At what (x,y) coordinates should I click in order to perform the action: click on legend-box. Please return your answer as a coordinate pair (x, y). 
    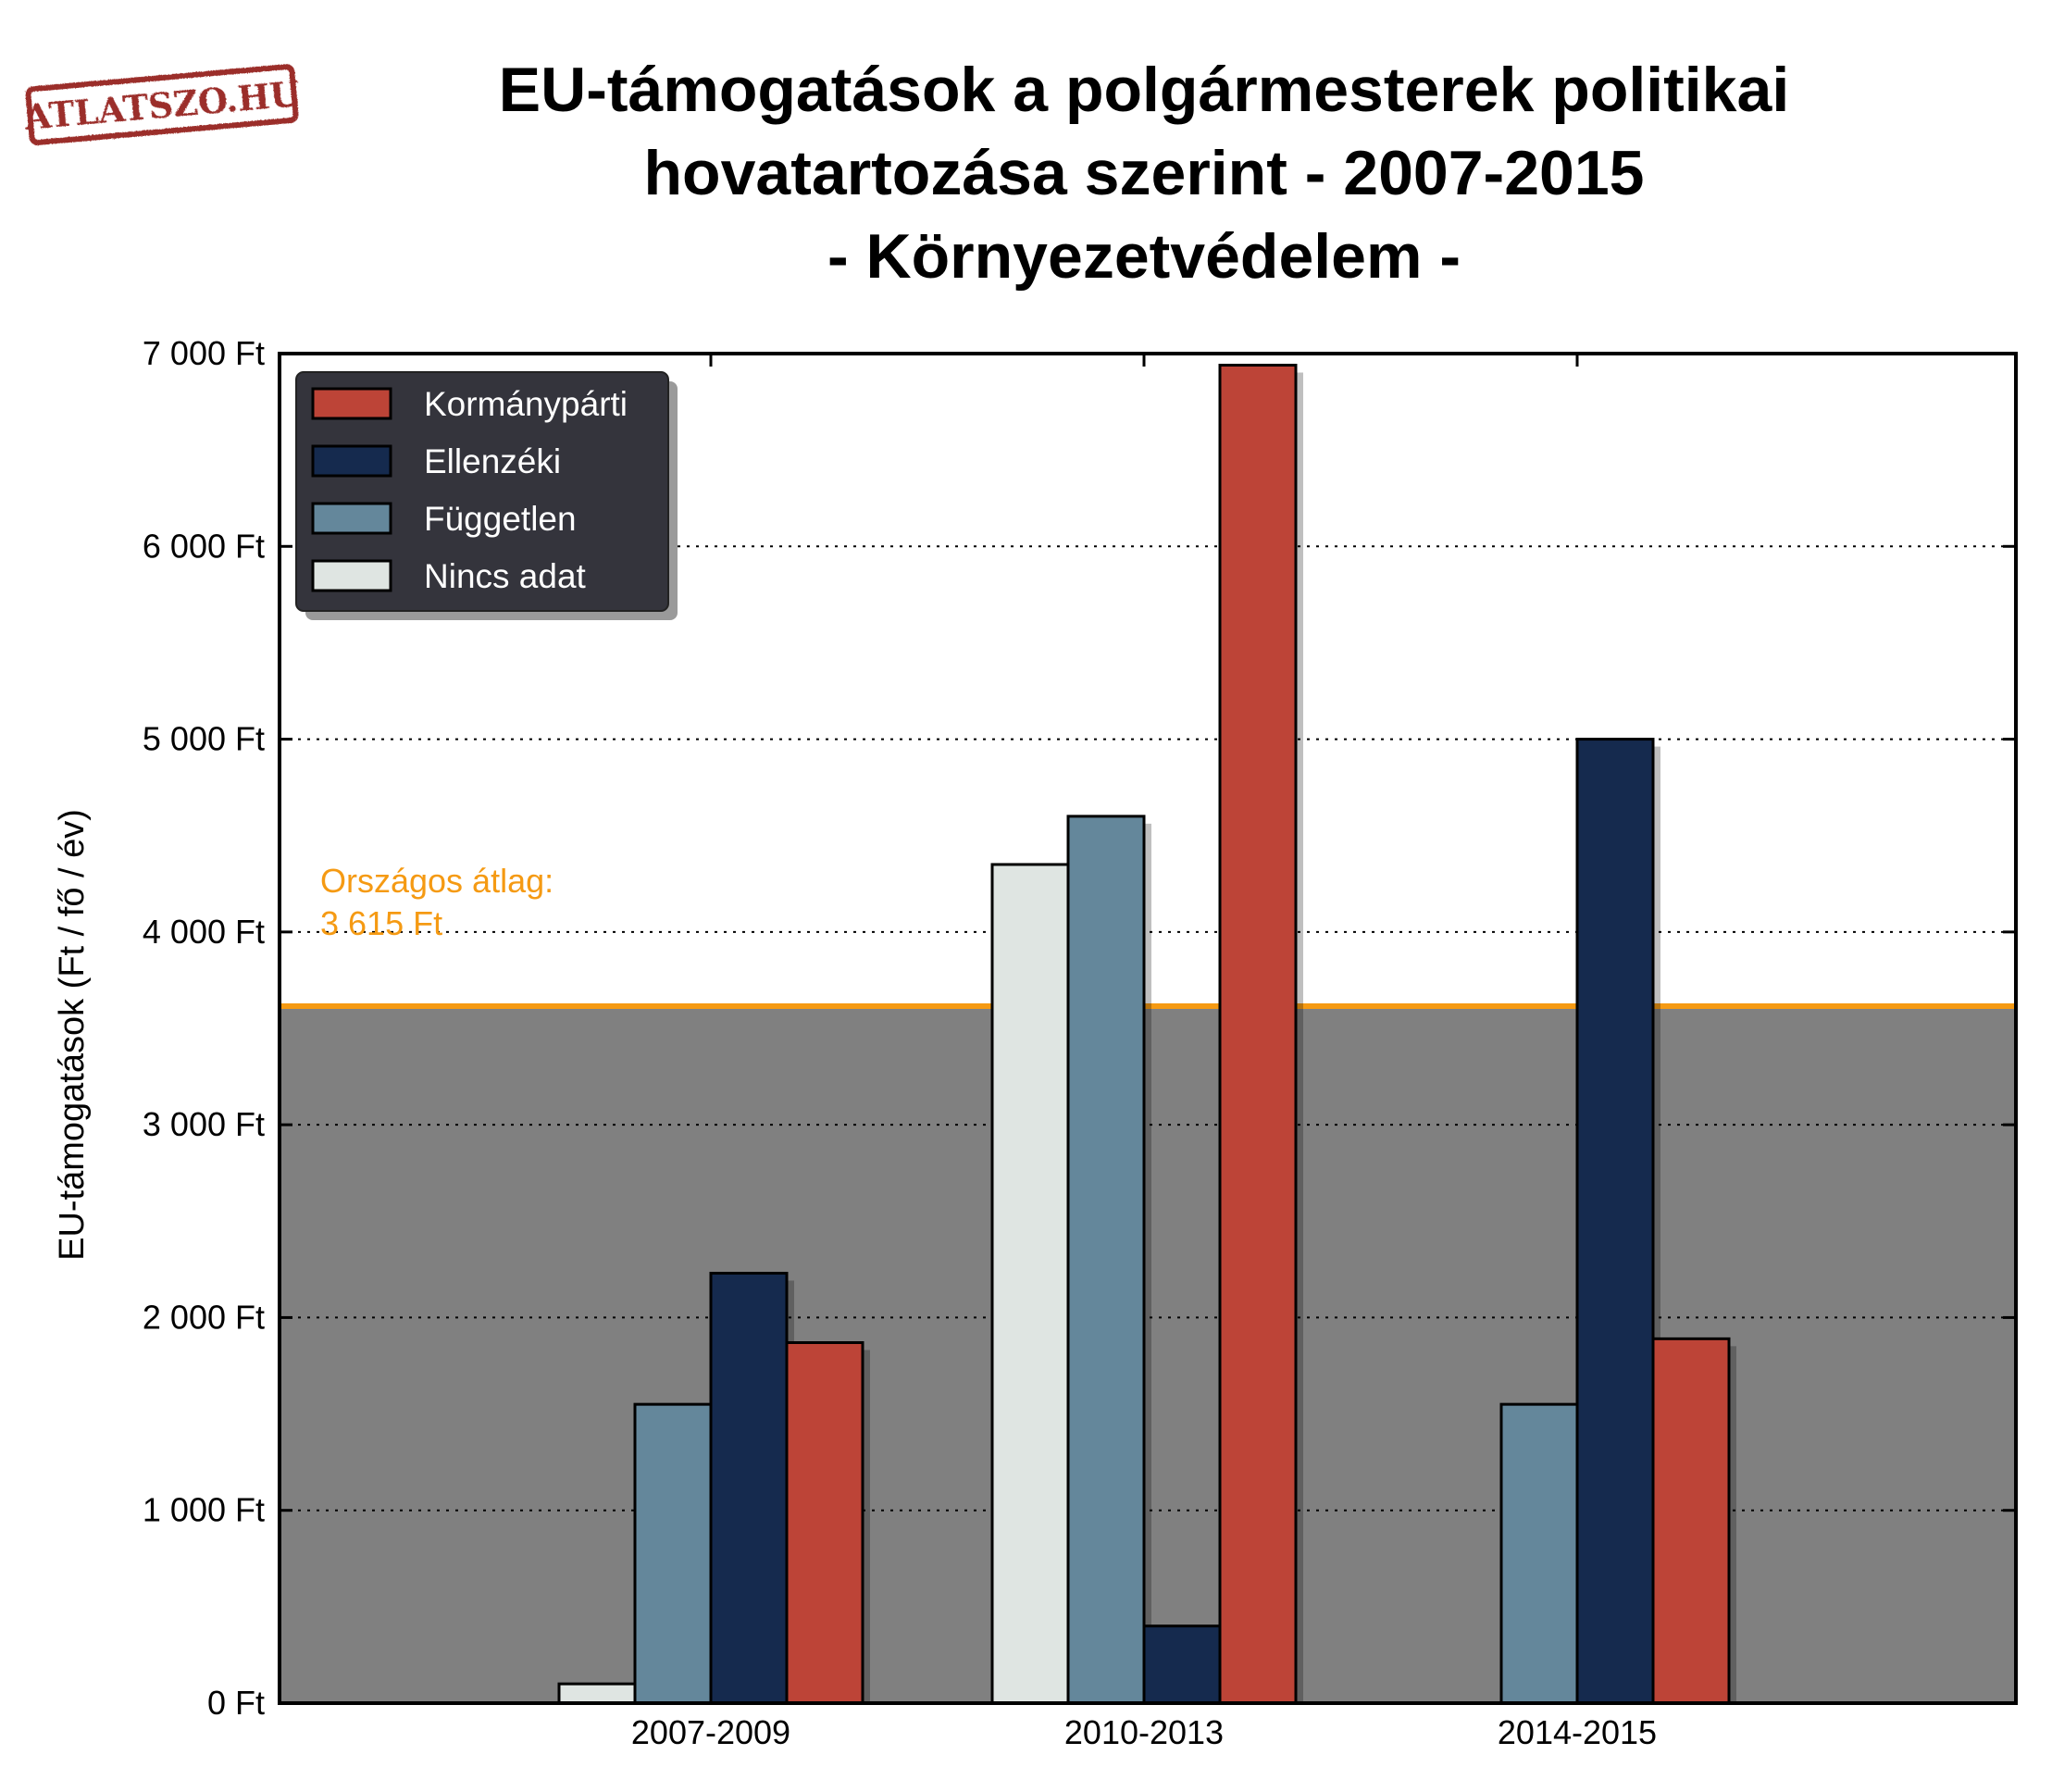
    Looking at the image, I should click on (482, 491).